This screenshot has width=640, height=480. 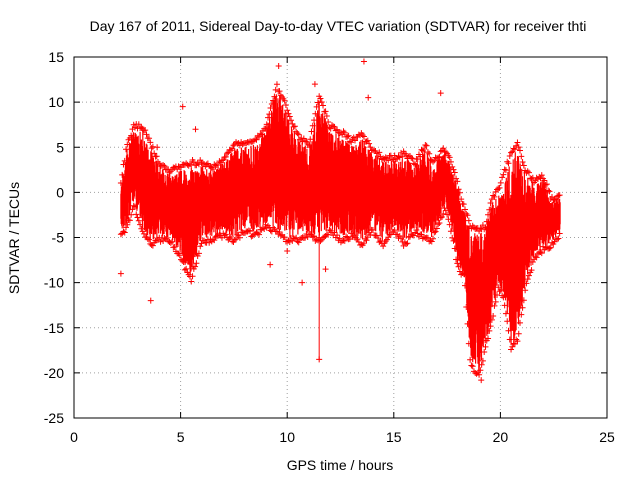 What do you see at coordinates (54, 373) in the screenshot?
I see `y-tick-label: -20` at bounding box center [54, 373].